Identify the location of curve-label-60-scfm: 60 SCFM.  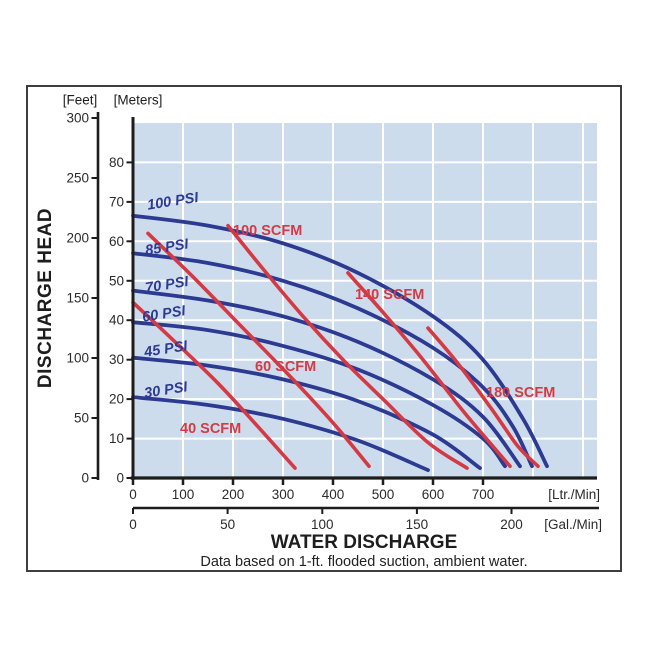
(285, 367).